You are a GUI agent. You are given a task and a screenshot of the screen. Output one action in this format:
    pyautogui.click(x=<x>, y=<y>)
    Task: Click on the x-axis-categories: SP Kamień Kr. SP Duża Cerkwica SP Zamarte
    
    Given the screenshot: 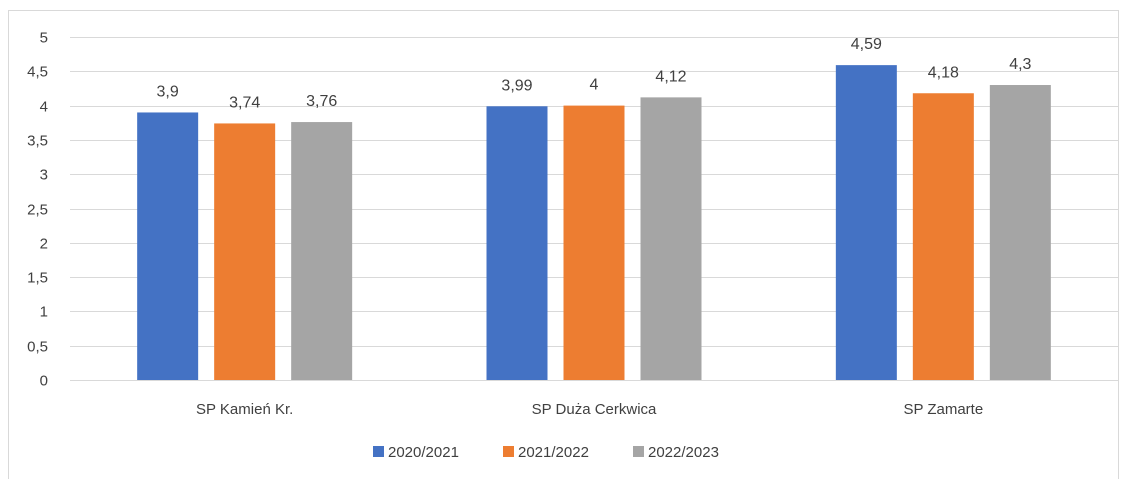 What is the action you would take?
    pyautogui.click(x=589, y=409)
    